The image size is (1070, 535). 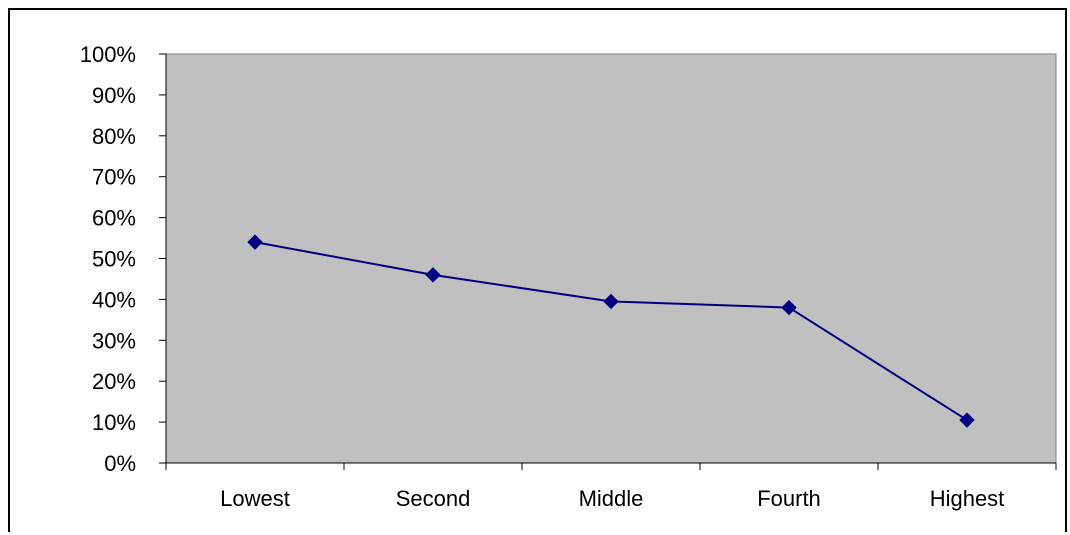 What do you see at coordinates (120, 463) in the screenshot?
I see `y-tick-label: 0%` at bounding box center [120, 463].